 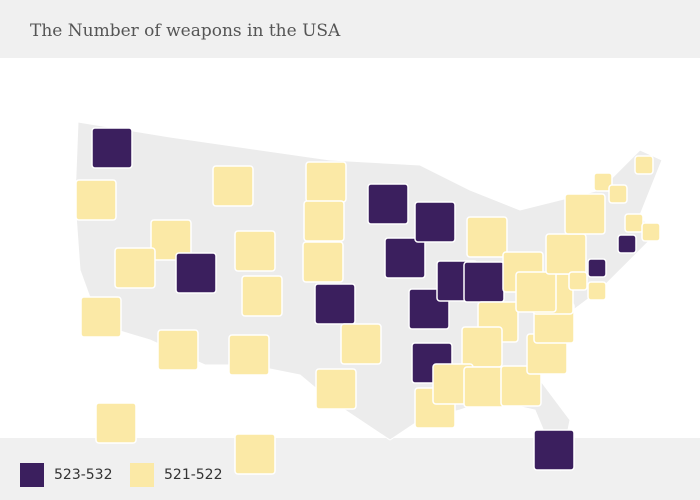 What do you see at coordinates (83, 475) in the screenshot?
I see `legend-label: 523-532` at bounding box center [83, 475].